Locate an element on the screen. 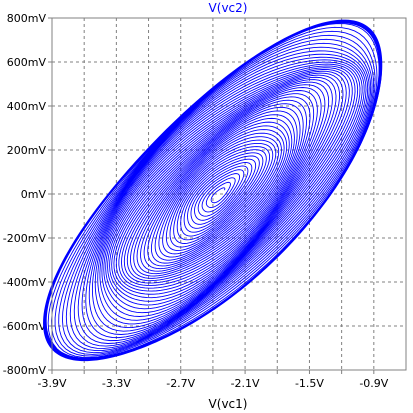 This screenshot has width=413, height=413. x-tick-label: -2.7V is located at coordinates (180, 383).